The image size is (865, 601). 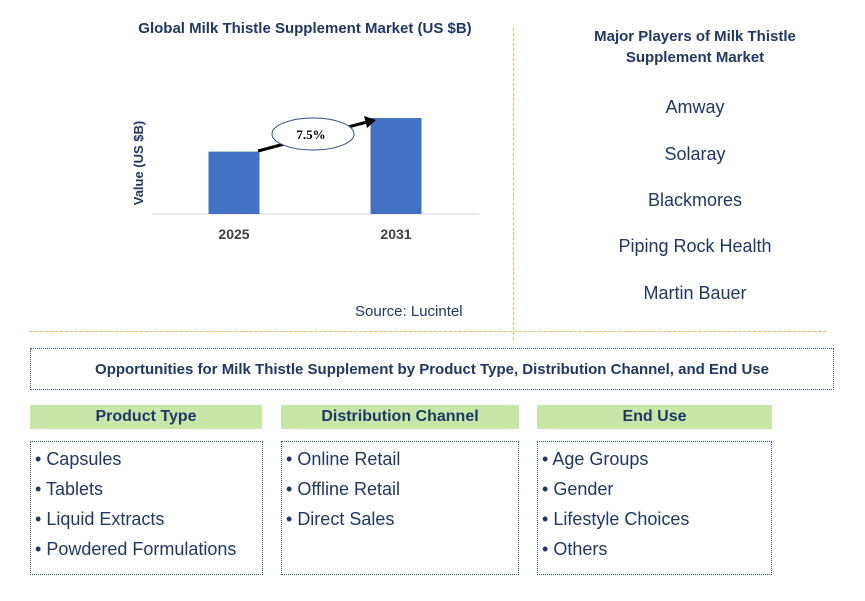 What do you see at coordinates (304, 179) in the screenshot?
I see `bar-chart: Value (US $B) 2025 2031 7.5%` at bounding box center [304, 179].